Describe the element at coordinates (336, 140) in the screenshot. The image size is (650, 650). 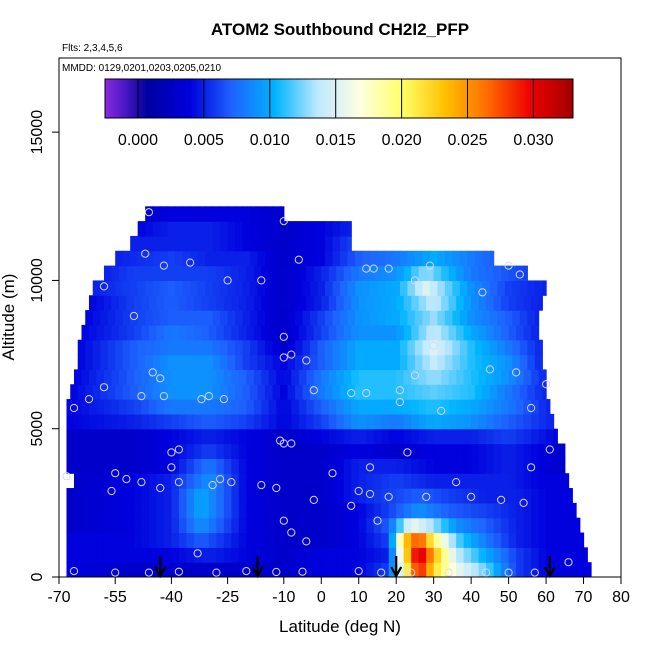
I see `colorbar-tick-label: 0.015` at that location.